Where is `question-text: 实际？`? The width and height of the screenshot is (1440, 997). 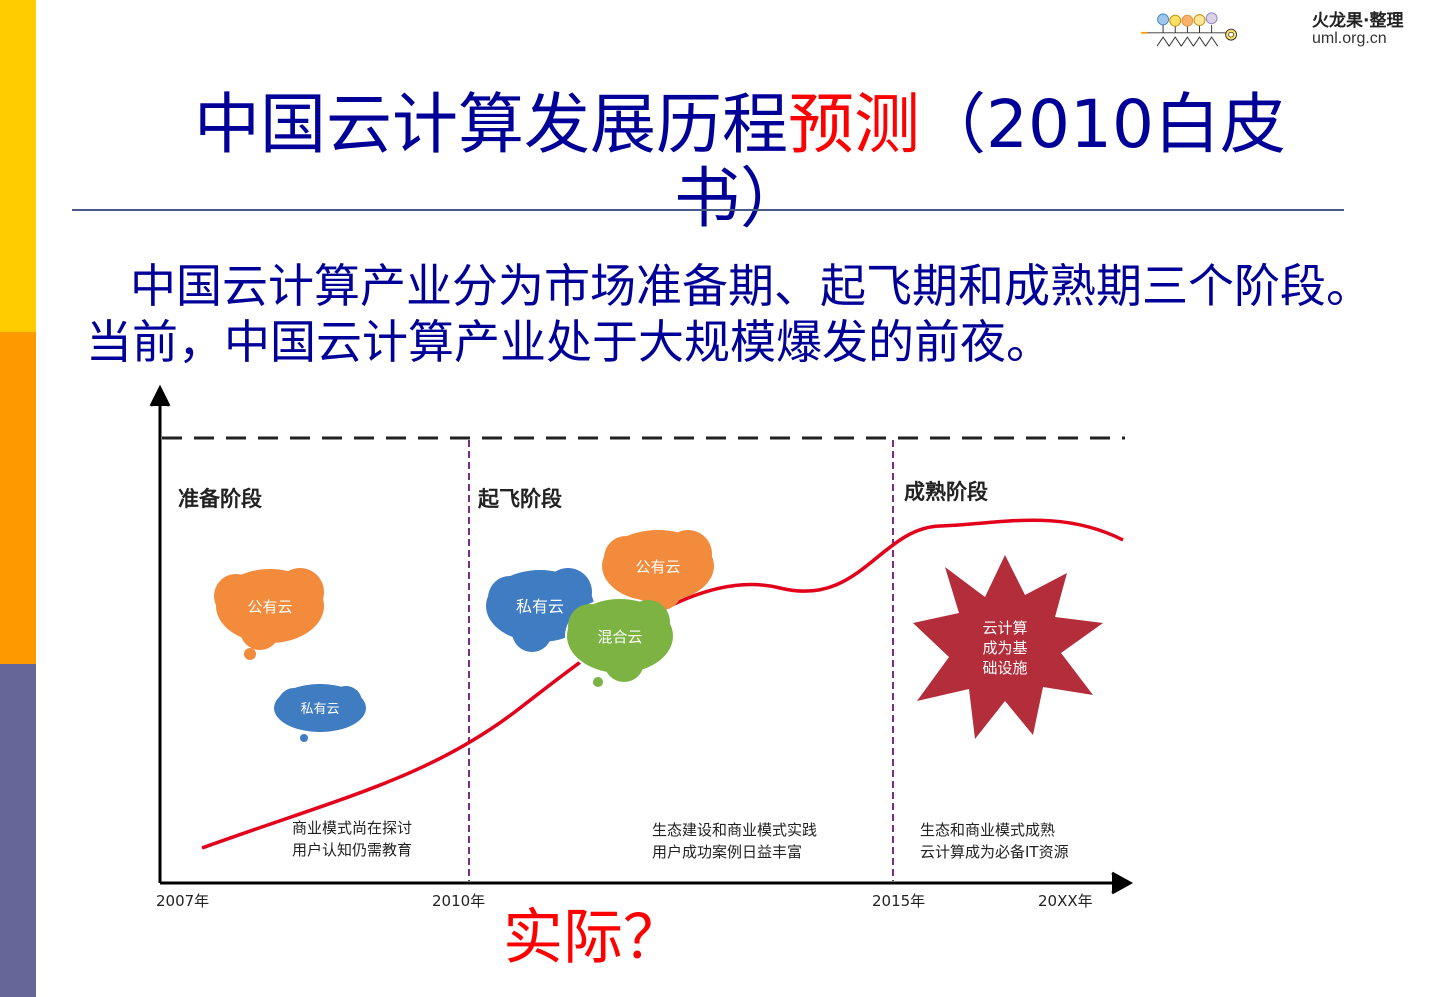 question-text: 实际？ is located at coordinates (593, 938).